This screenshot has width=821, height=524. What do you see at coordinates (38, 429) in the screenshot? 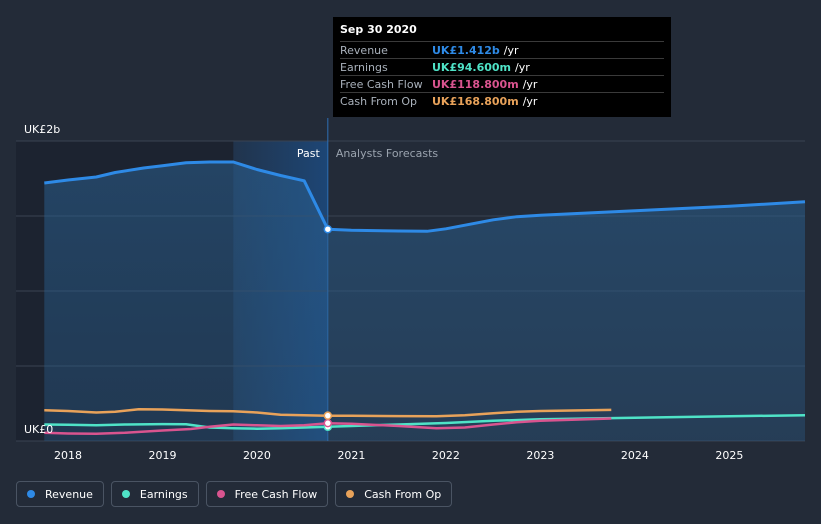
I see `y-axis-bottom-label: UK£0` at bounding box center [38, 429].